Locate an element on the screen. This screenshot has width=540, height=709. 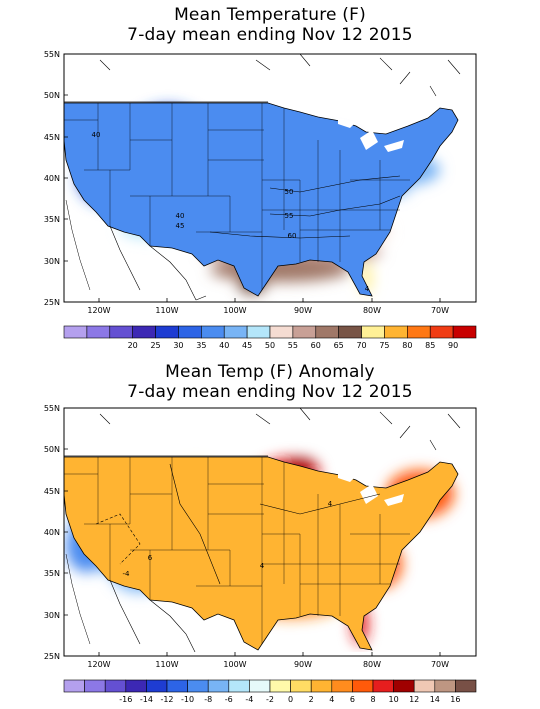
colorbar-label: 2 is located at coordinates (311, 699).